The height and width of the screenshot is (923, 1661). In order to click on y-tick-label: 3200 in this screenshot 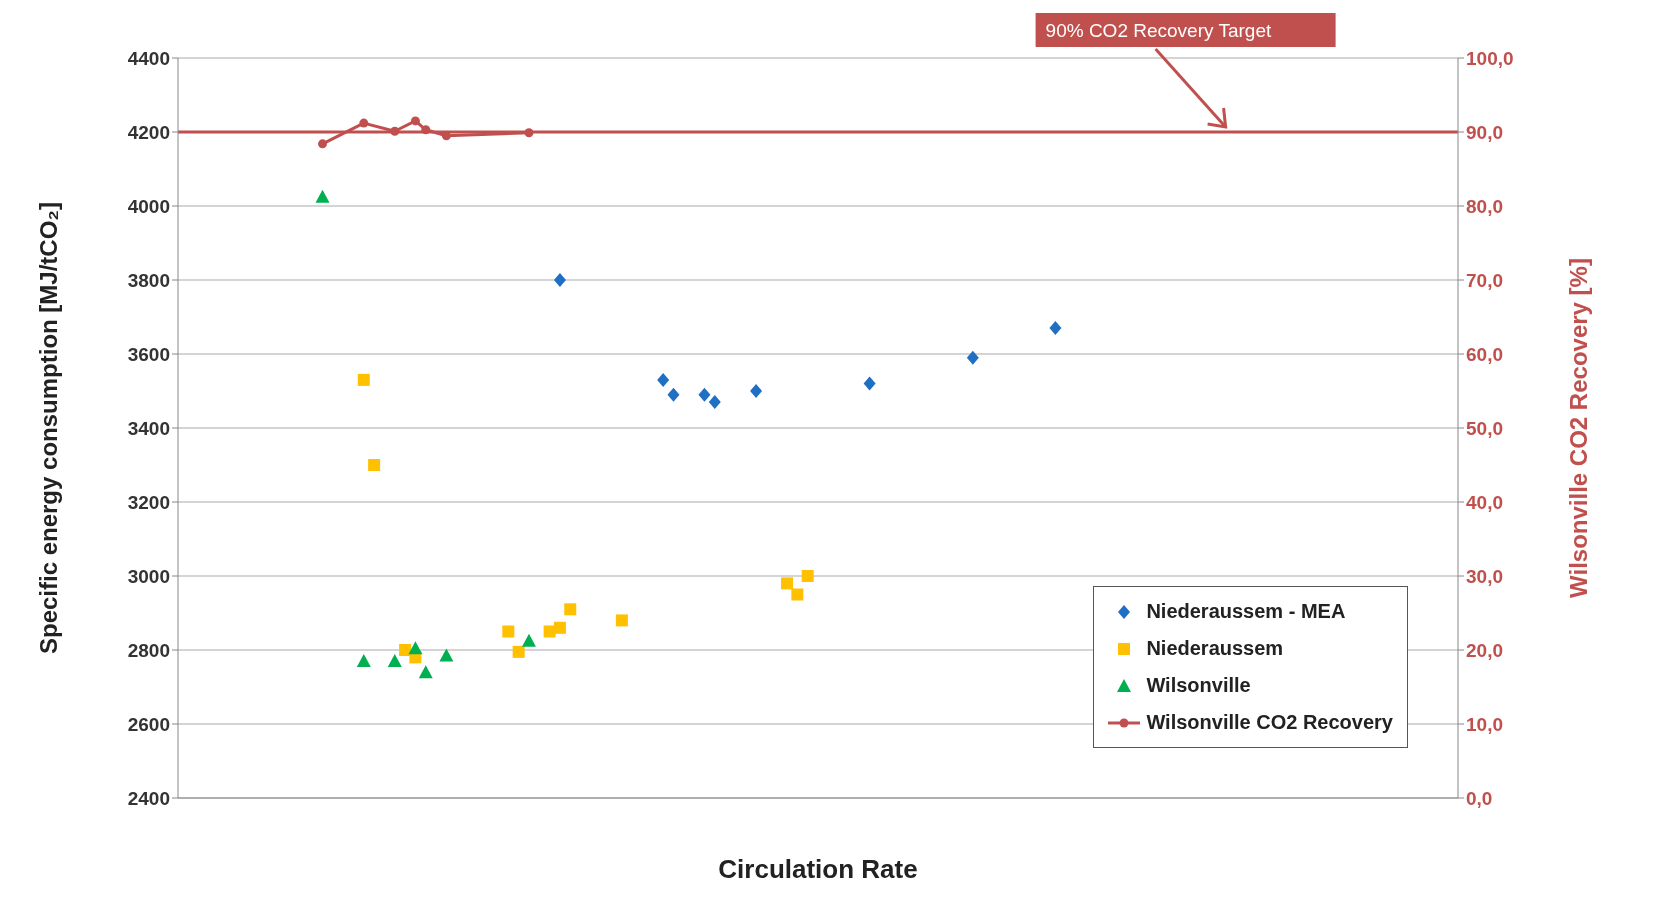, I will do `click(148, 502)`.